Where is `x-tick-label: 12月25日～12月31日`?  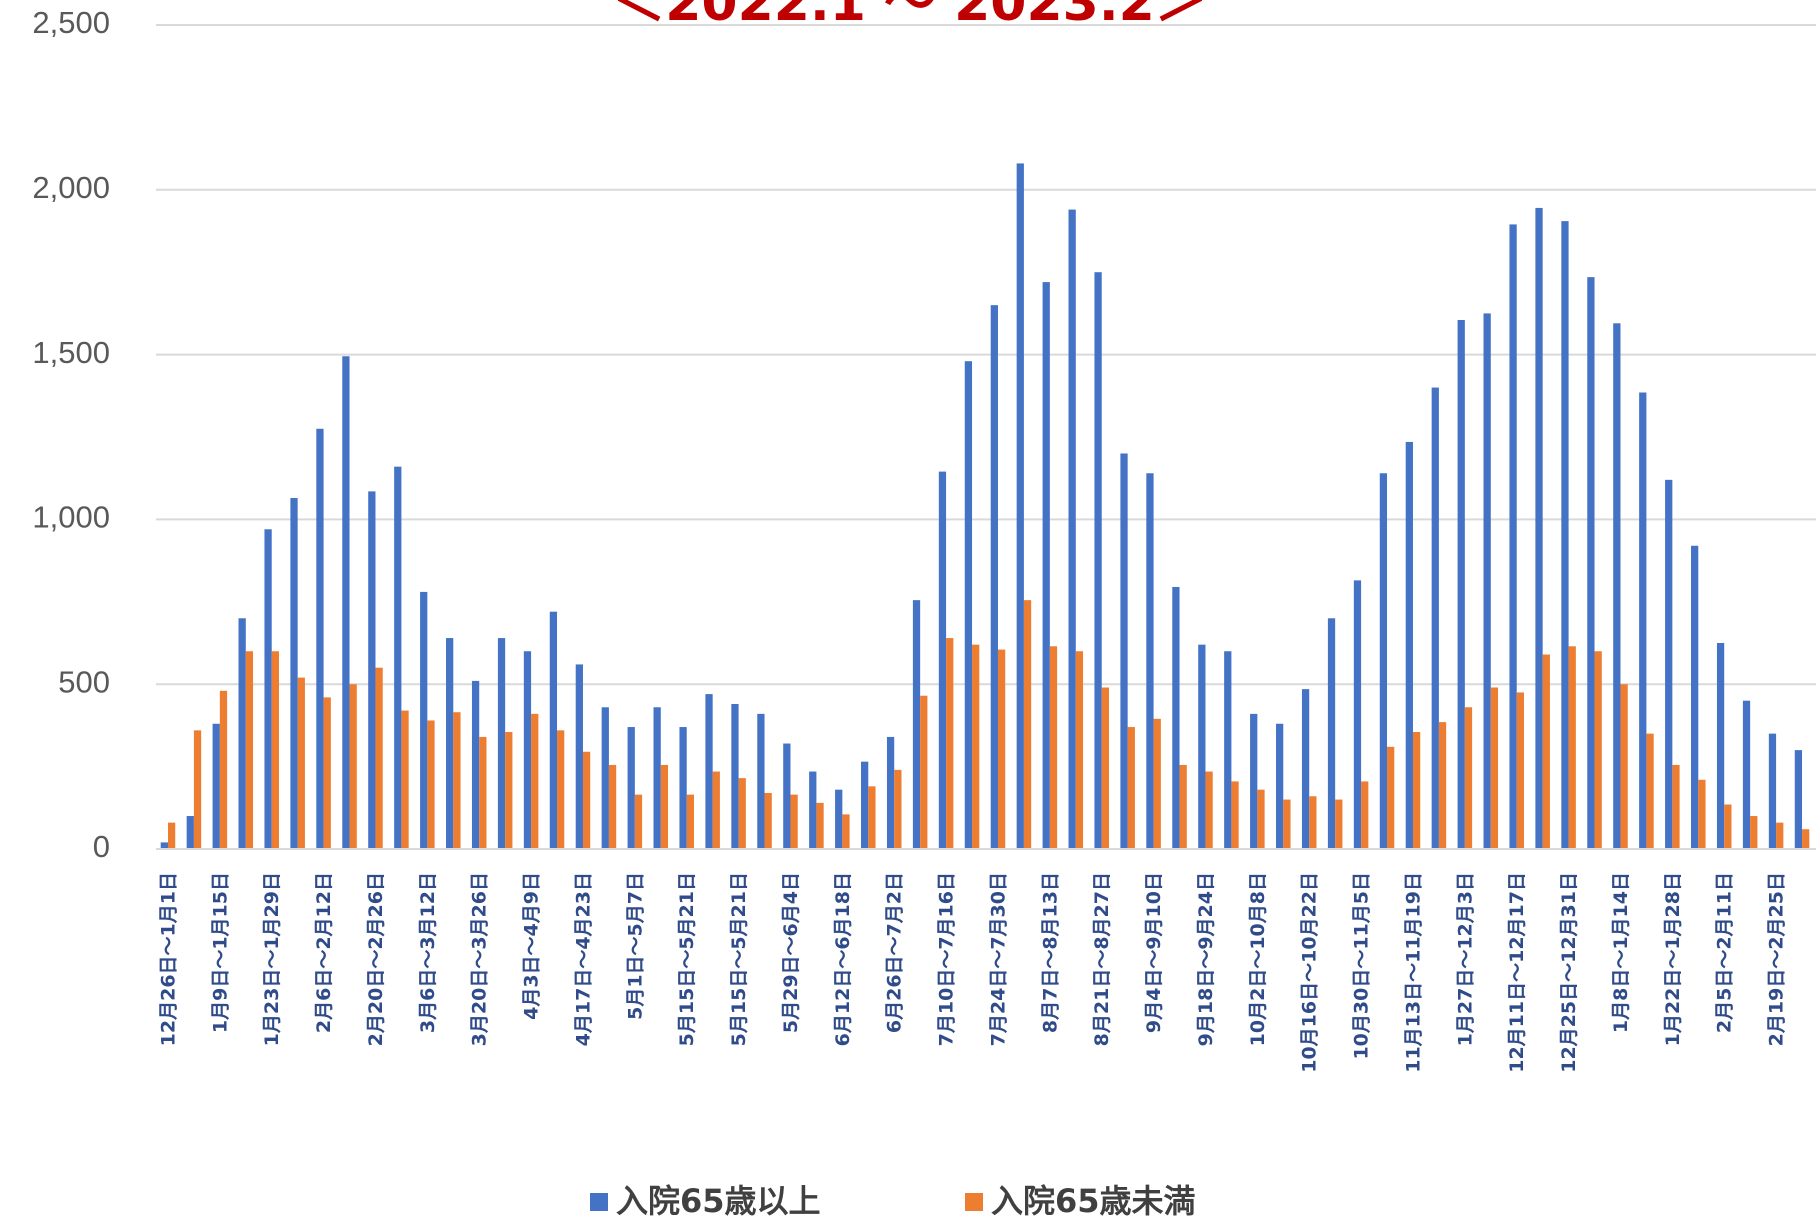
x-tick-label: 12月25日～12月31日 is located at coordinates (1569, 972).